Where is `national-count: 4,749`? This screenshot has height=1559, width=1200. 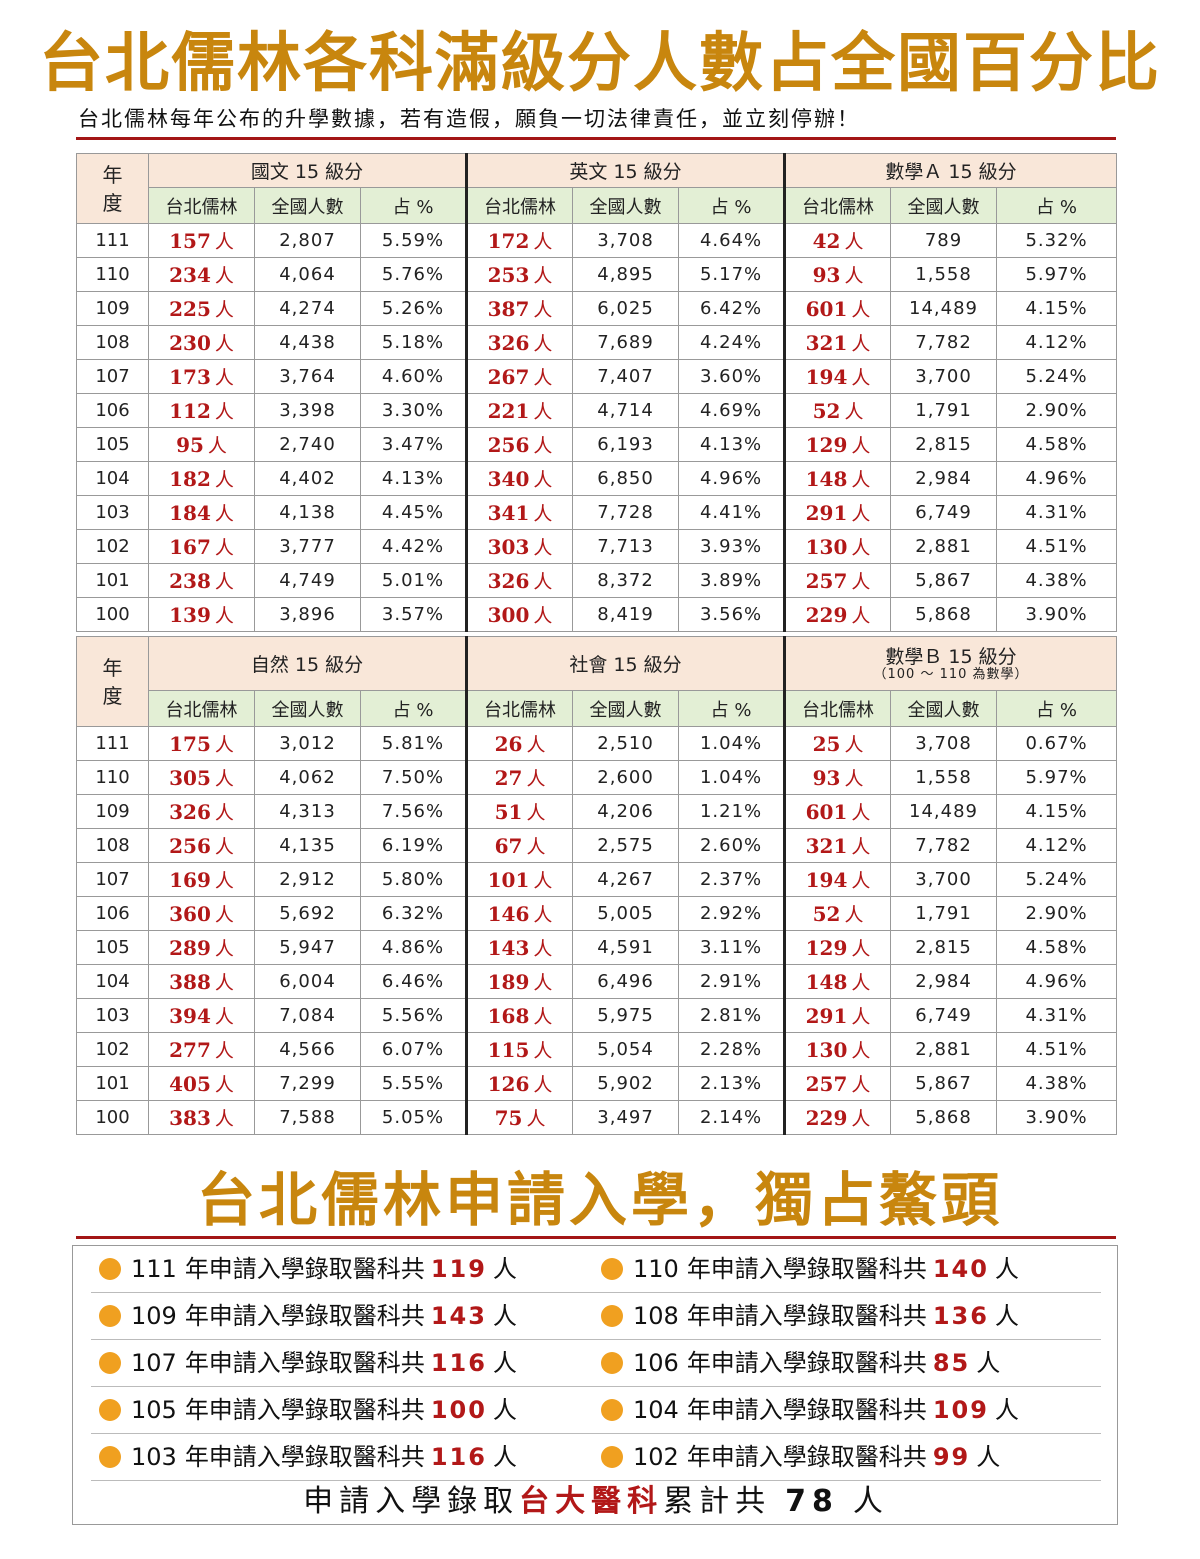 national-count: 4,749 is located at coordinates (307, 580).